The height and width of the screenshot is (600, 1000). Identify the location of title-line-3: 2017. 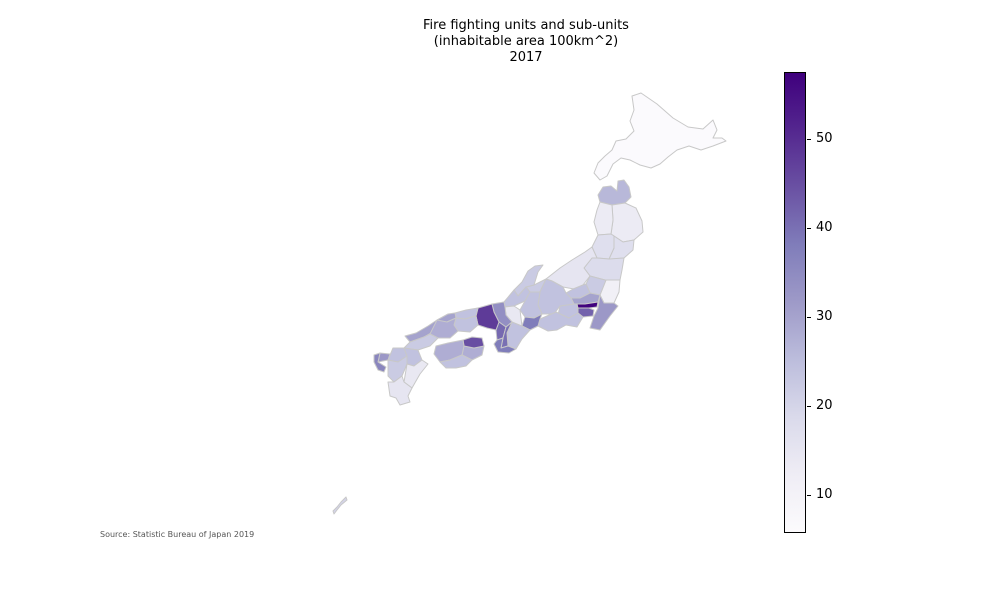
(526, 57).